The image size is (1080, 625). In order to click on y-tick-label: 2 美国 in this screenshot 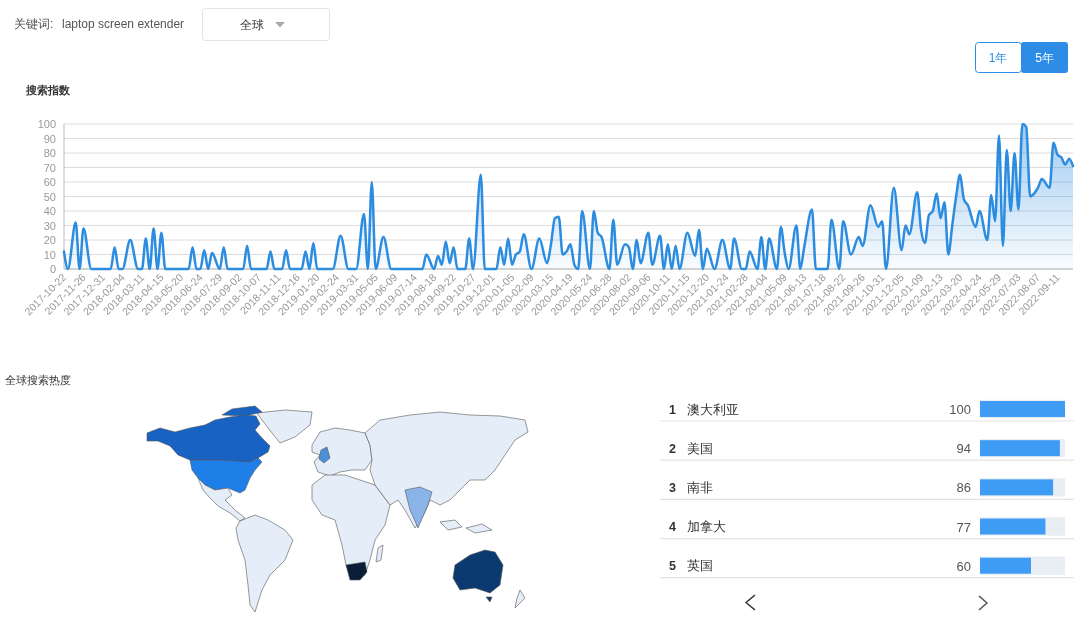, I will do `click(691, 448)`.